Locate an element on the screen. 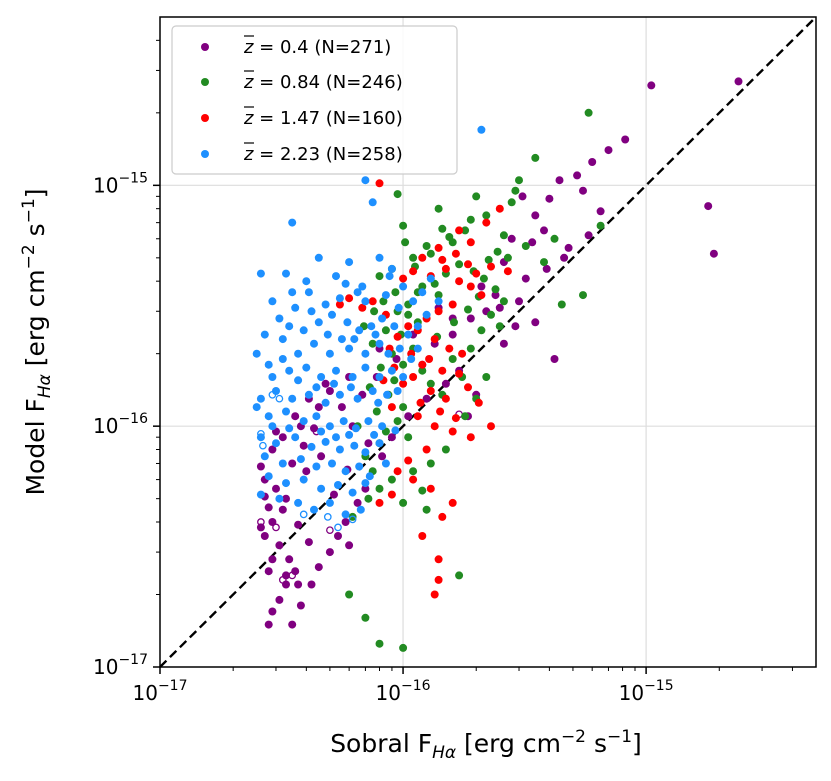 The height and width of the screenshot is (781, 831). x-tick-label: 10−16 is located at coordinates (403, 691).